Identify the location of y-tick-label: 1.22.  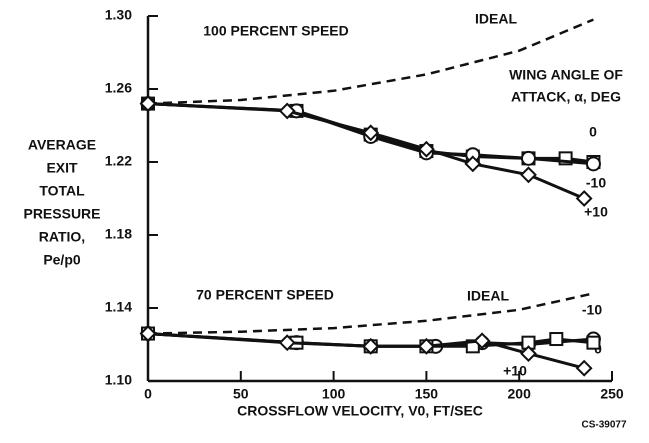
(118, 161).